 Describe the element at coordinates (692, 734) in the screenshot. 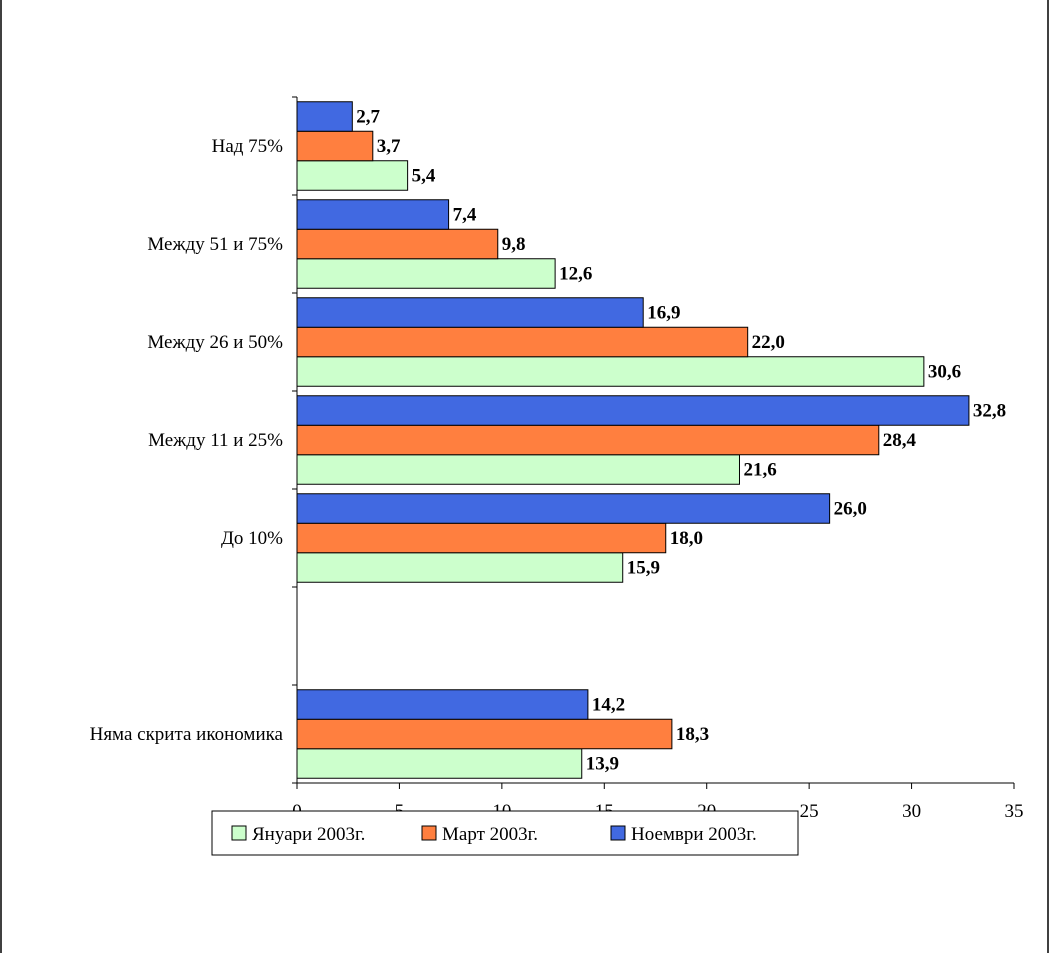

I see `data-label: 18,3` at that location.